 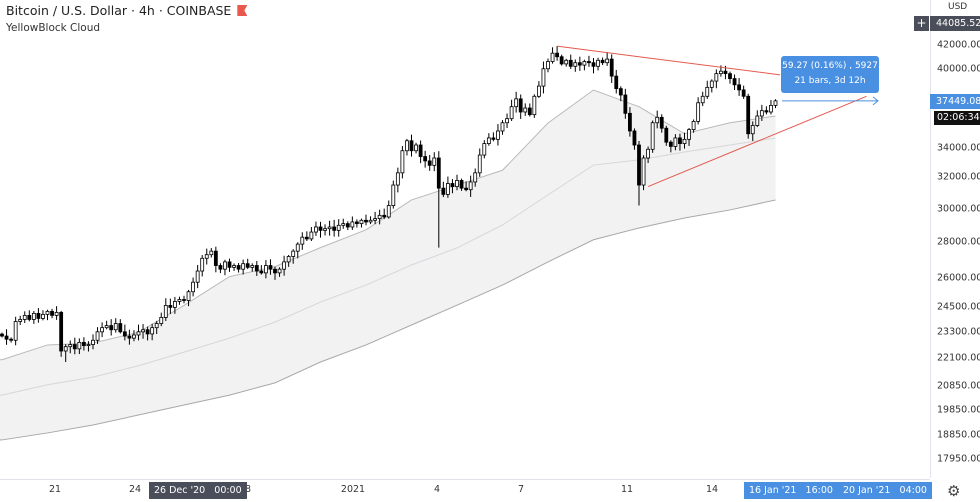 What do you see at coordinates (958, 307) in the screenshot?
I see `price-tick-label: 24500.00` at bounding box center [958, 307].